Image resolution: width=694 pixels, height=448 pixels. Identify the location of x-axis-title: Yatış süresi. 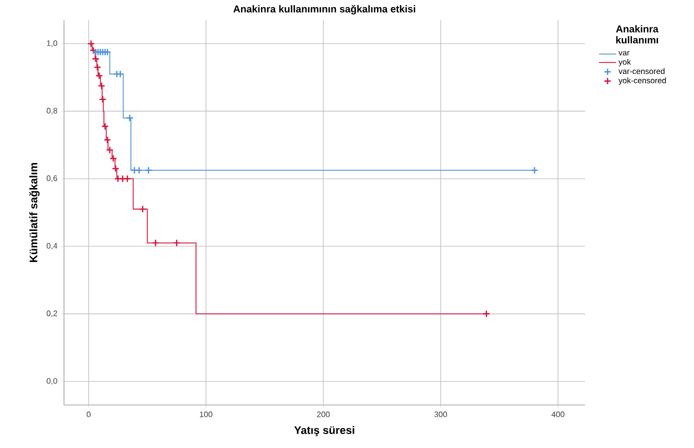
(324, 431).